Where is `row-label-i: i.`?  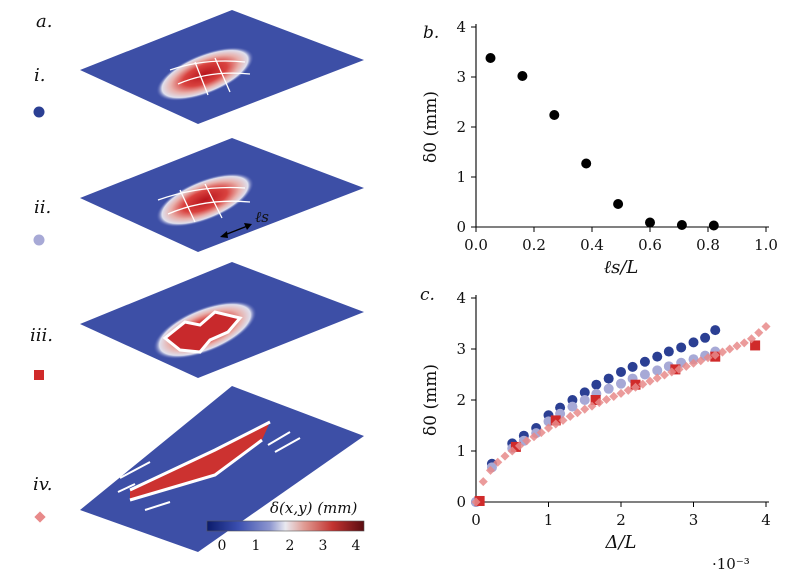
row-label-i: i. is located at coordinates (39, 75).